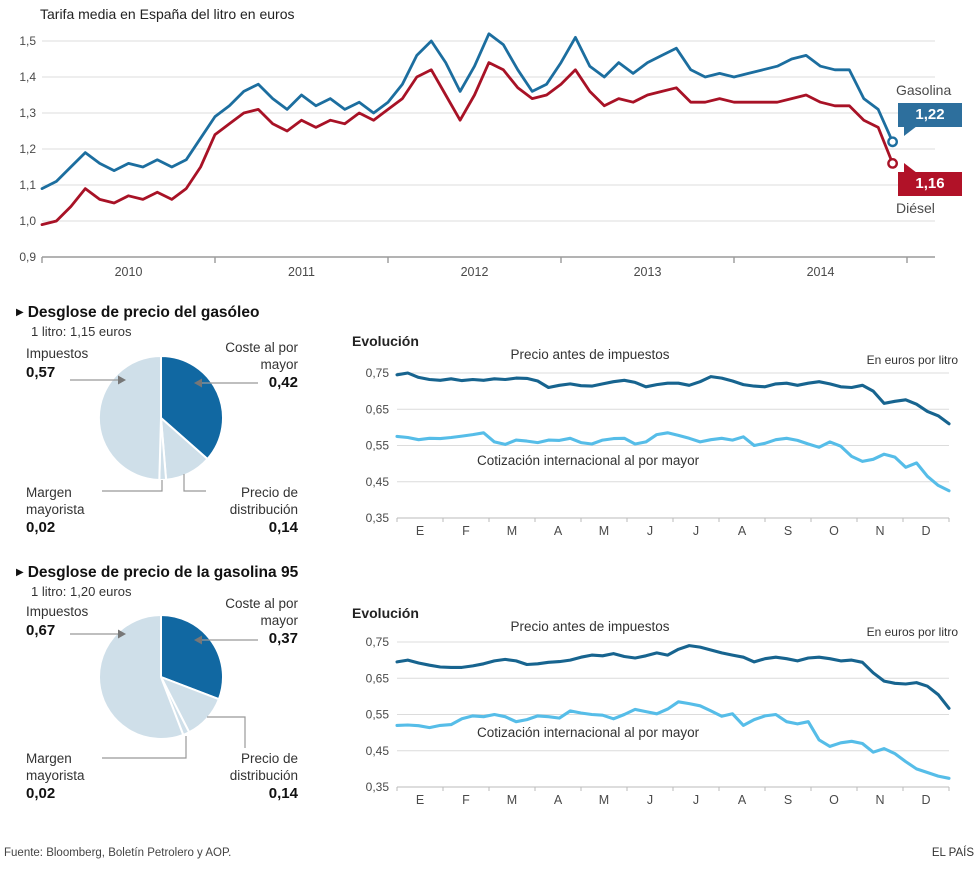  What do you see at coordinates (27, 113) in the screenshot?
I see `y-tick-label: 1,3` at bounding box center [27, 113].